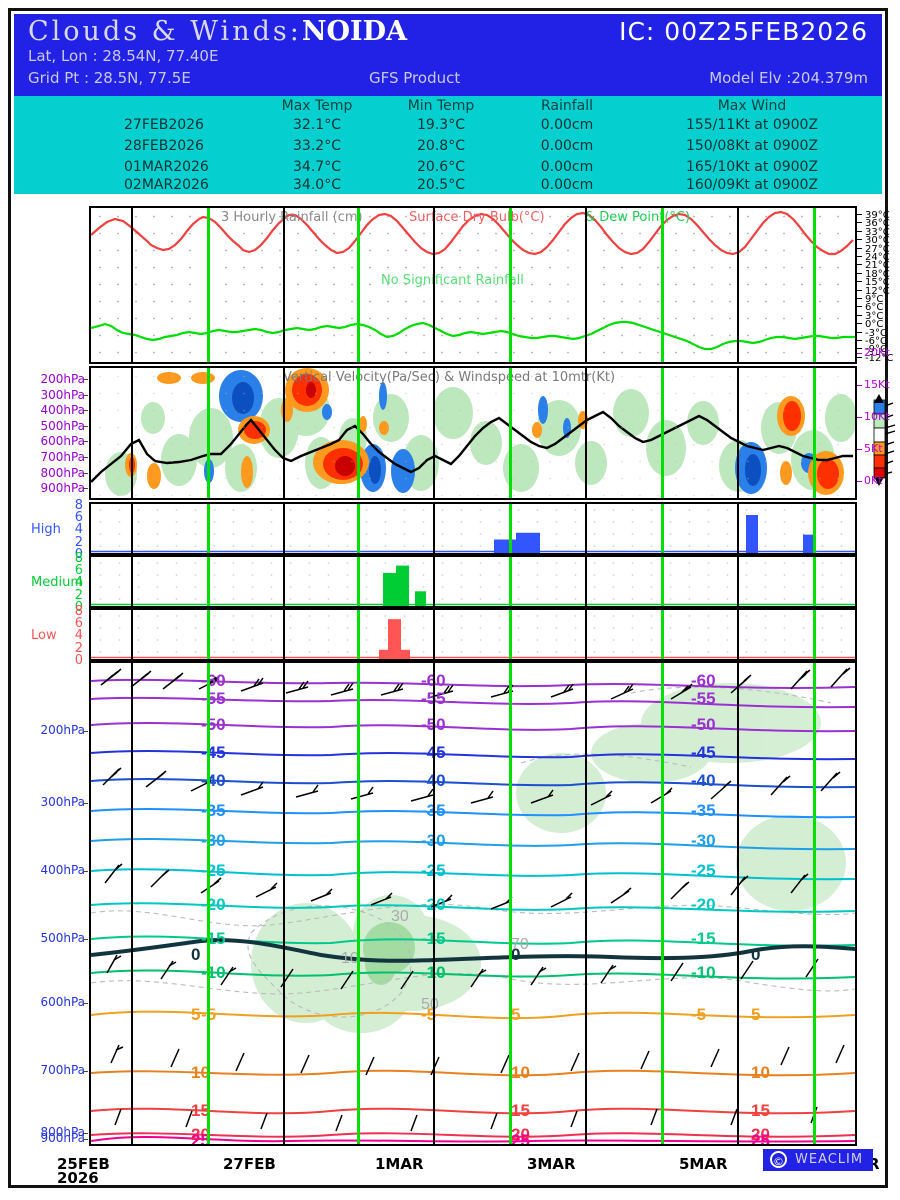 The width and height of the screenshot is (900, 1200). Describe the element at coordinates (859, 417) in the screenshot. I see `wind-scale-tick` at that location.